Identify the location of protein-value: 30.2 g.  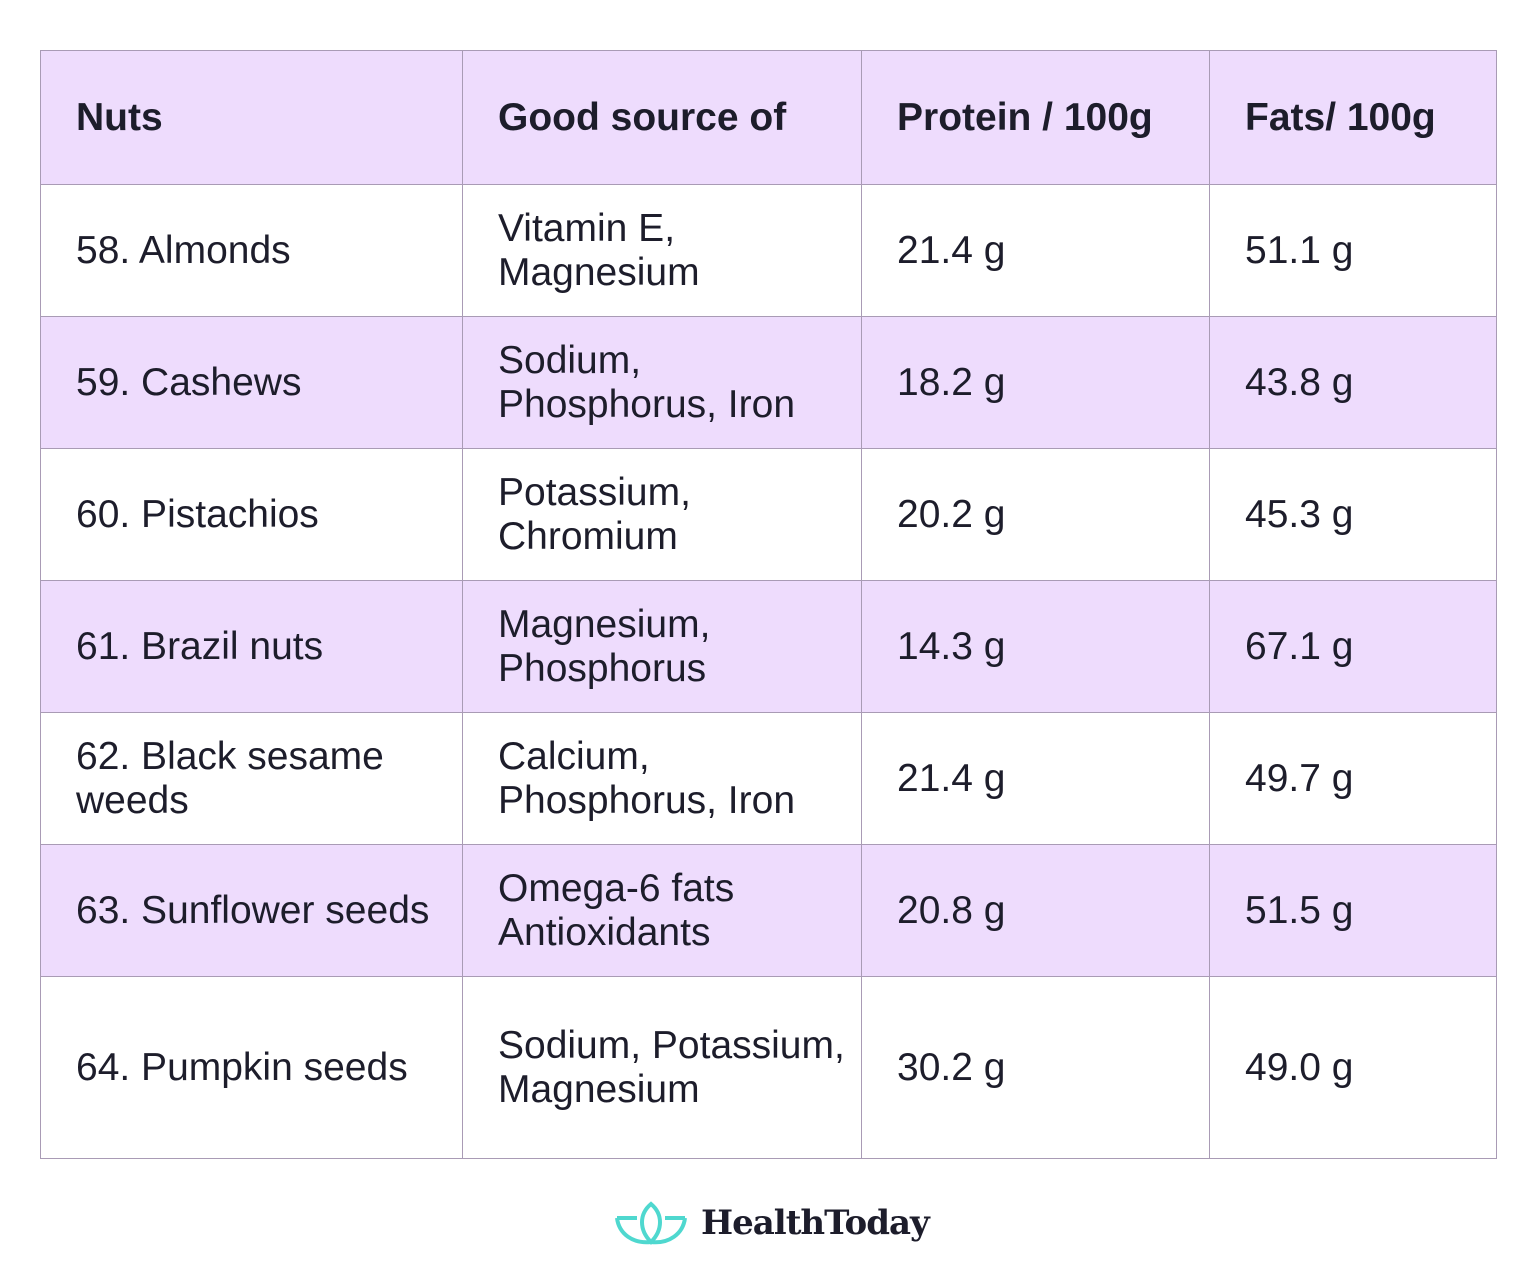
(1035, 1067).